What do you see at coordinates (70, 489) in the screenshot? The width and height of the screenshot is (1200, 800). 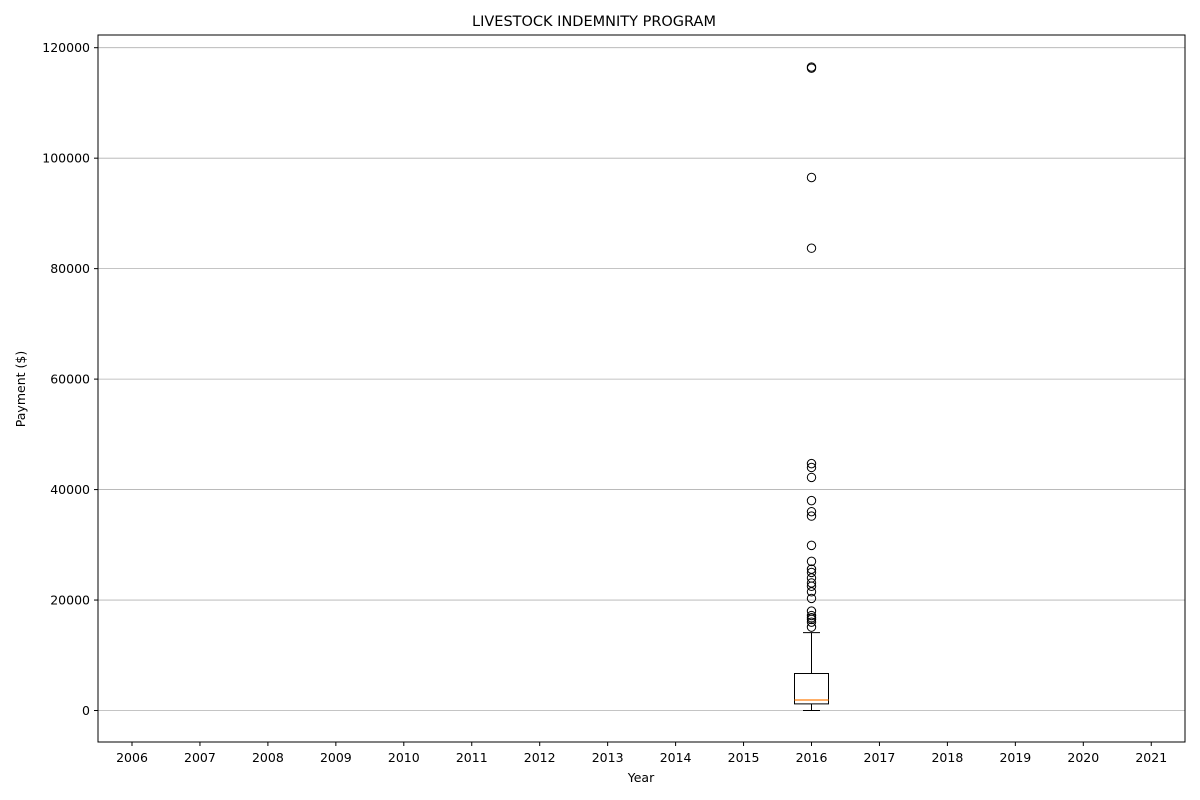 I see `y-tick-label: 40000` at bounding box center [70, 489].